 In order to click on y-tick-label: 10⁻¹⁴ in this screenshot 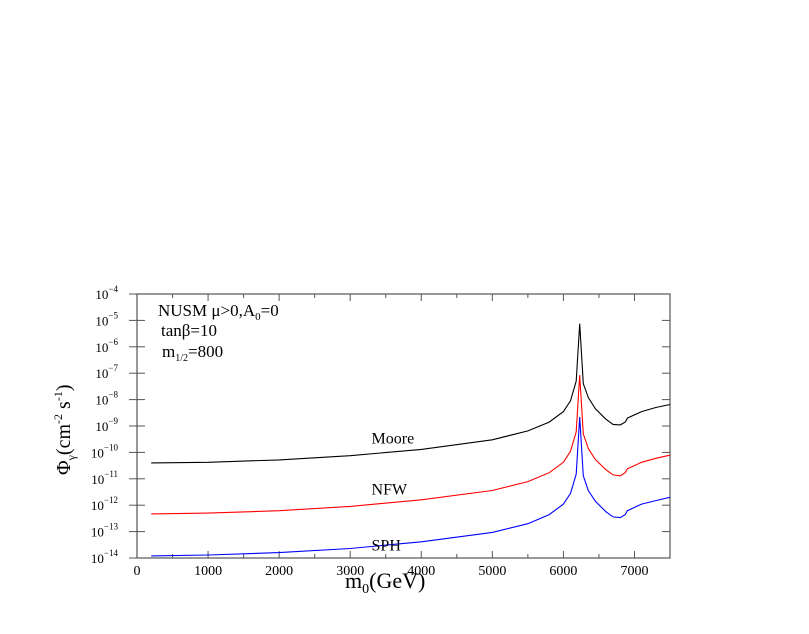, I will do `click(105, 557)`.